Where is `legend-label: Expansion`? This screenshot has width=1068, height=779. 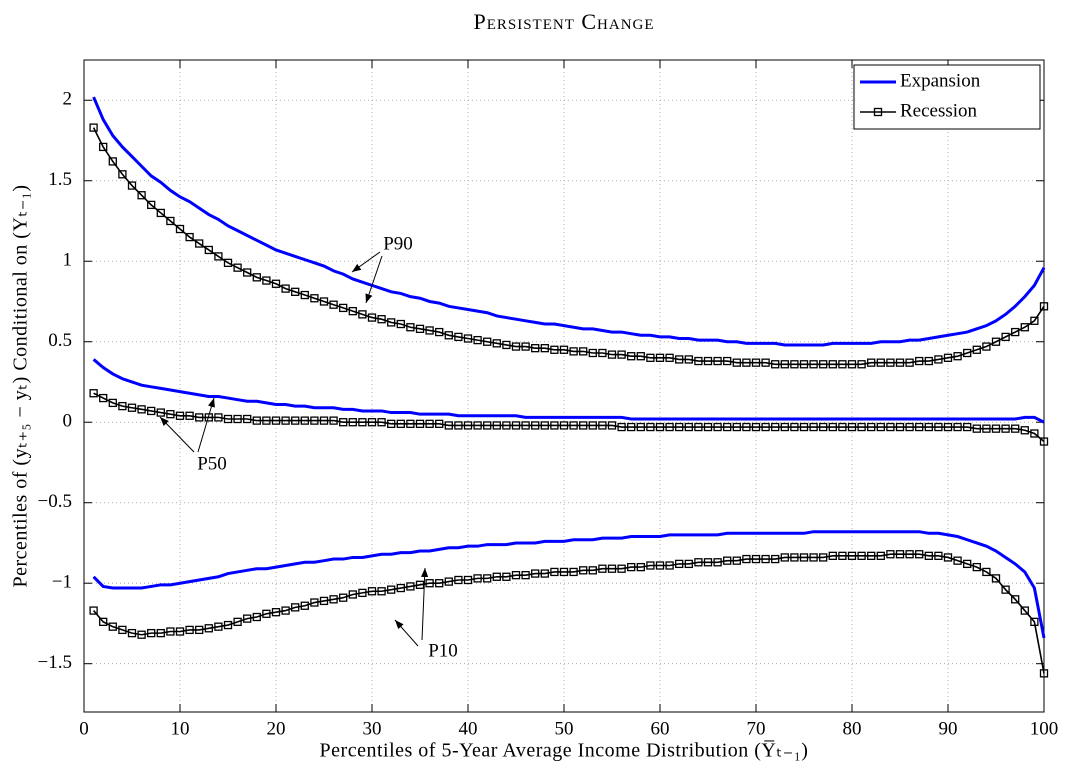 legend-label: Expansion is located at coordinates (940, 80).